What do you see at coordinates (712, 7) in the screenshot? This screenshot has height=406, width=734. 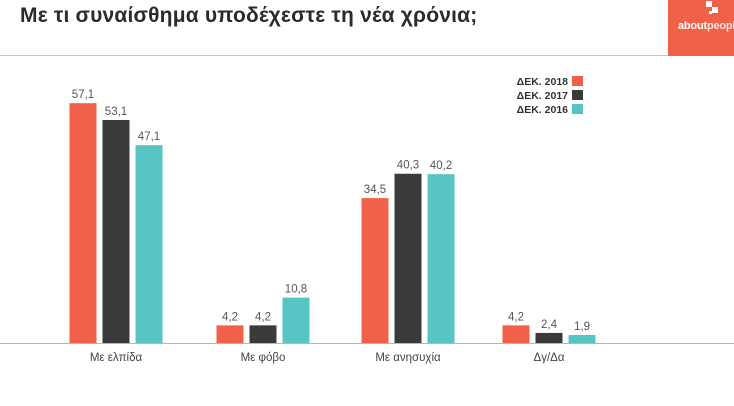 I see `logo-mark-icon` at bounding box center [712, 7].